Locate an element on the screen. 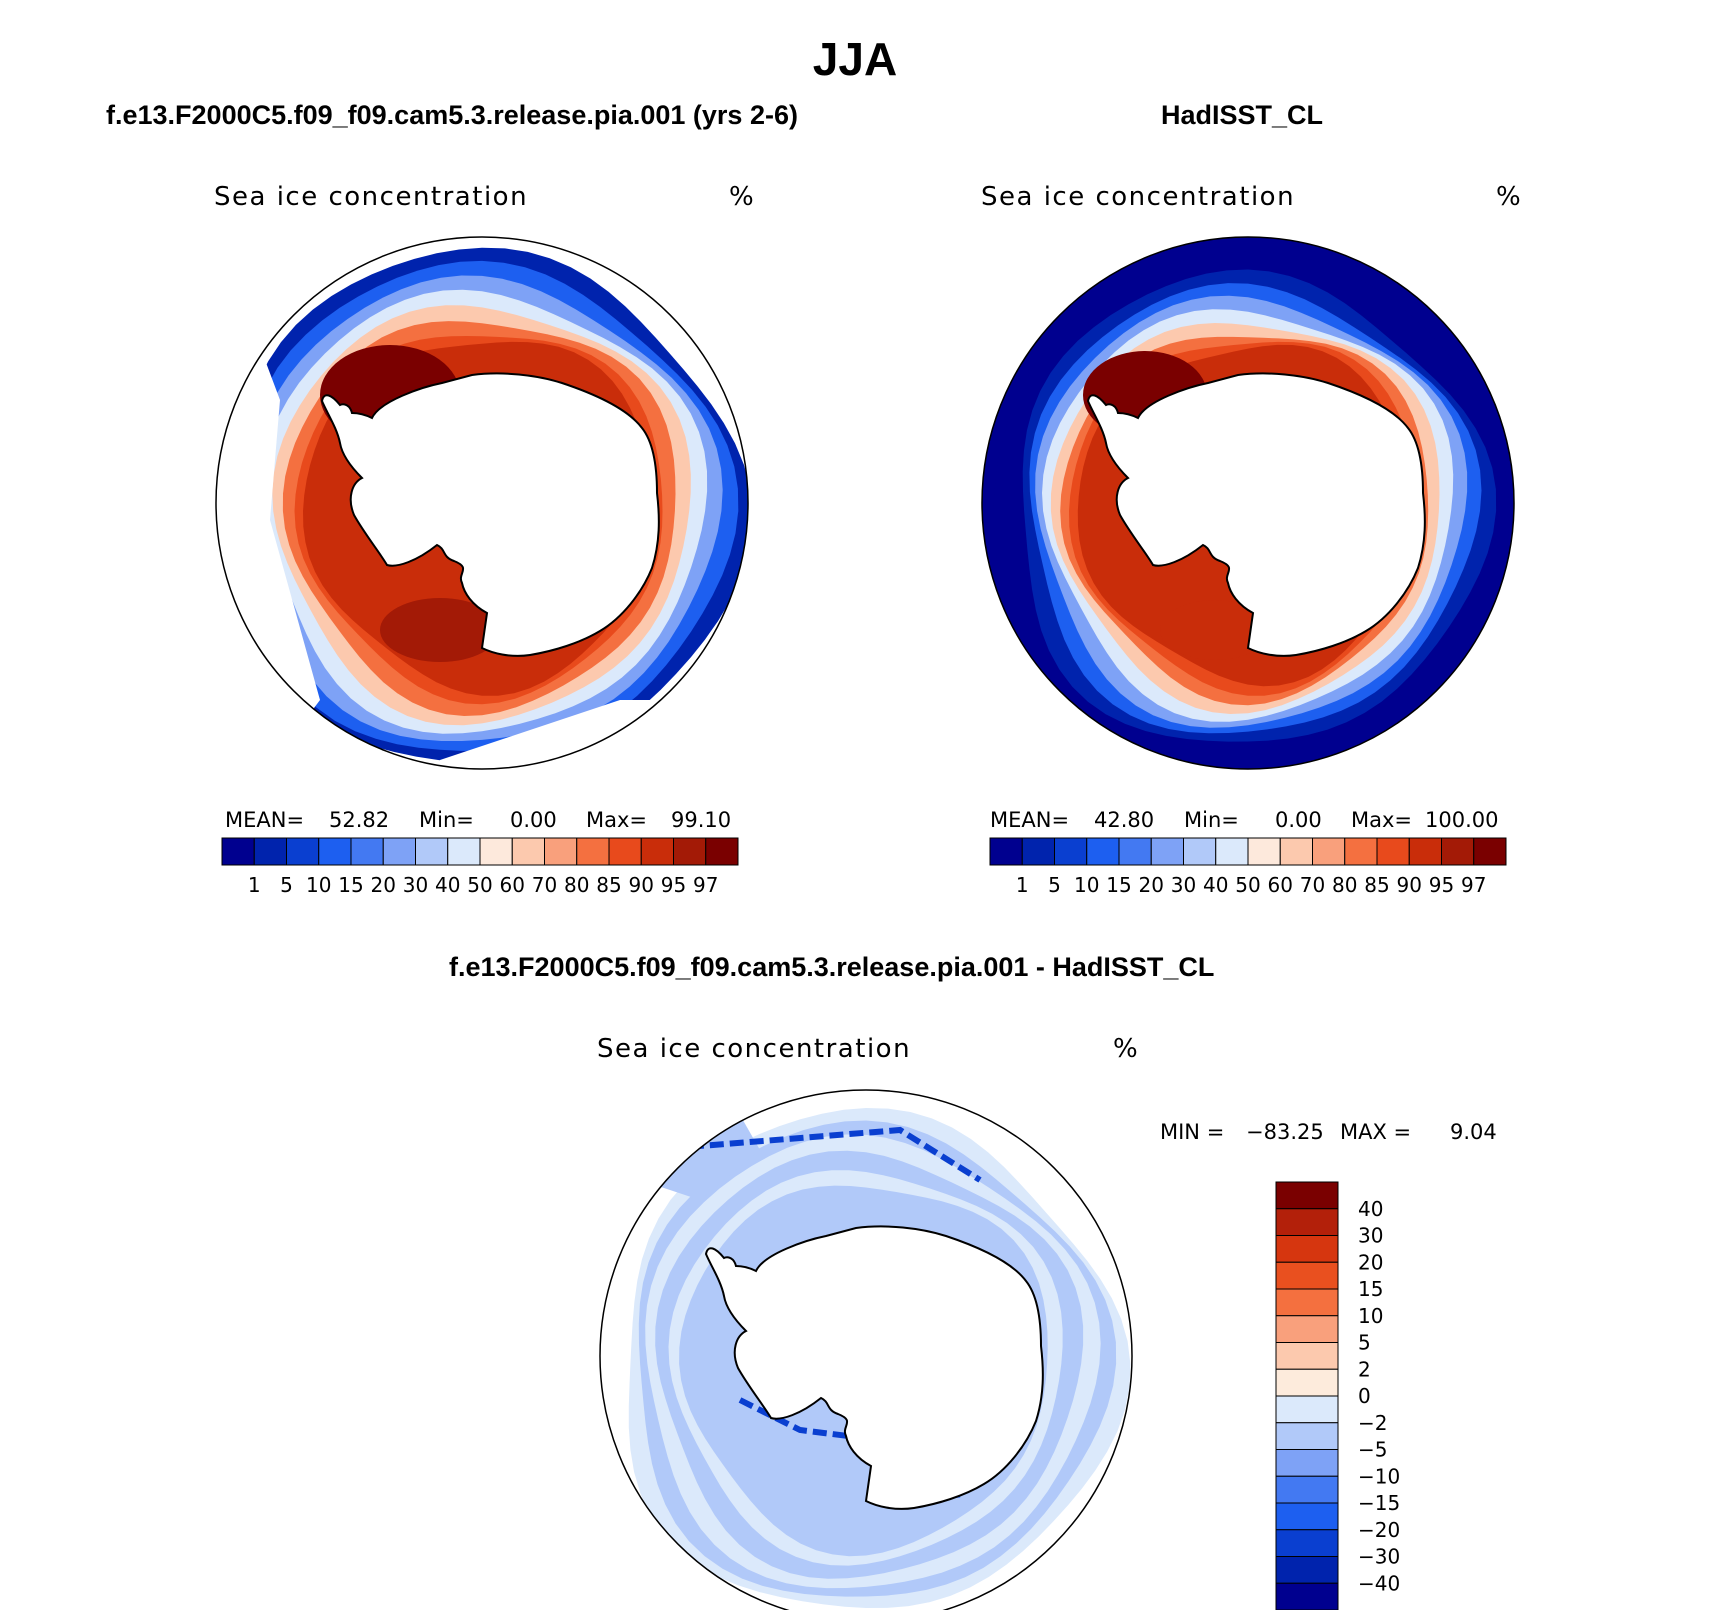 This screenshot has width=1710, height=1610. panel-2-min-label: Min= is located at coordinates (1211, 820).